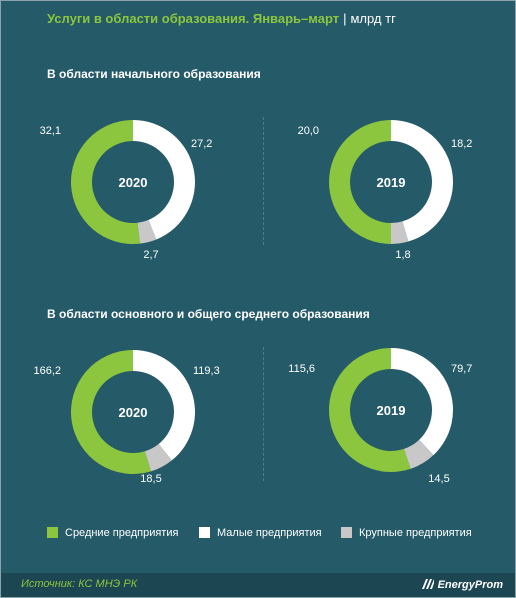 Image resolution: width=516 pixels, height=598 pixels. What do you see at coordinates (263, 414) in the screenshot?
I see `section-divider-secondary` at bounding box center [263, 414].